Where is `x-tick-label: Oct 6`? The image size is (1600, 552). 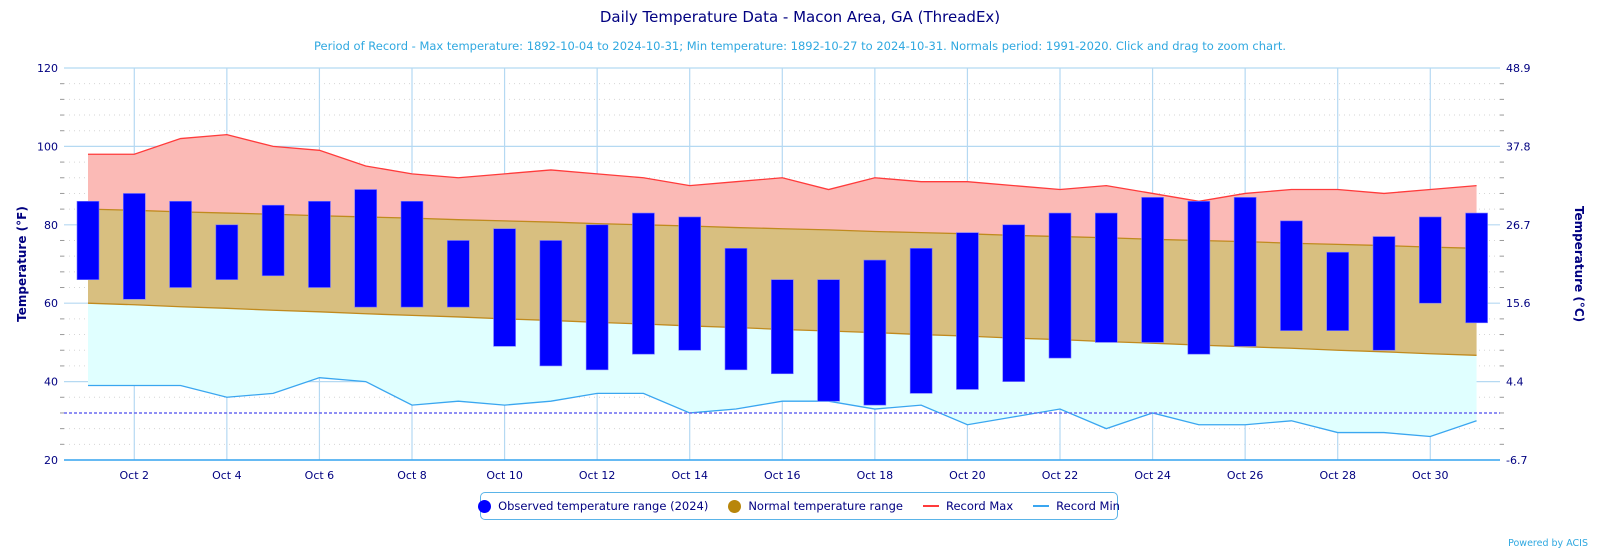
x-tick-label: Oct 6 is located at coordinates (320, 475).